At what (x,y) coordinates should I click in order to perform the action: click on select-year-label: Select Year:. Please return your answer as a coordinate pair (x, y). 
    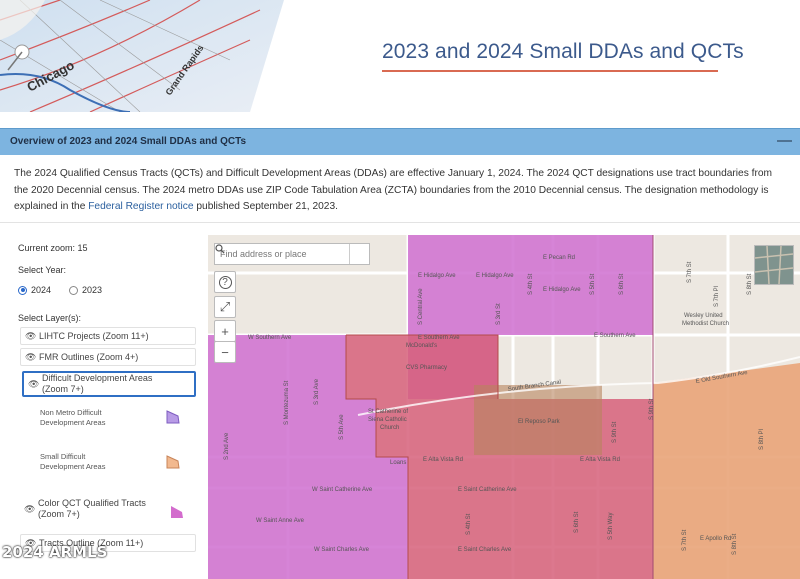
    Looking at the image, I should click on (42, 270).